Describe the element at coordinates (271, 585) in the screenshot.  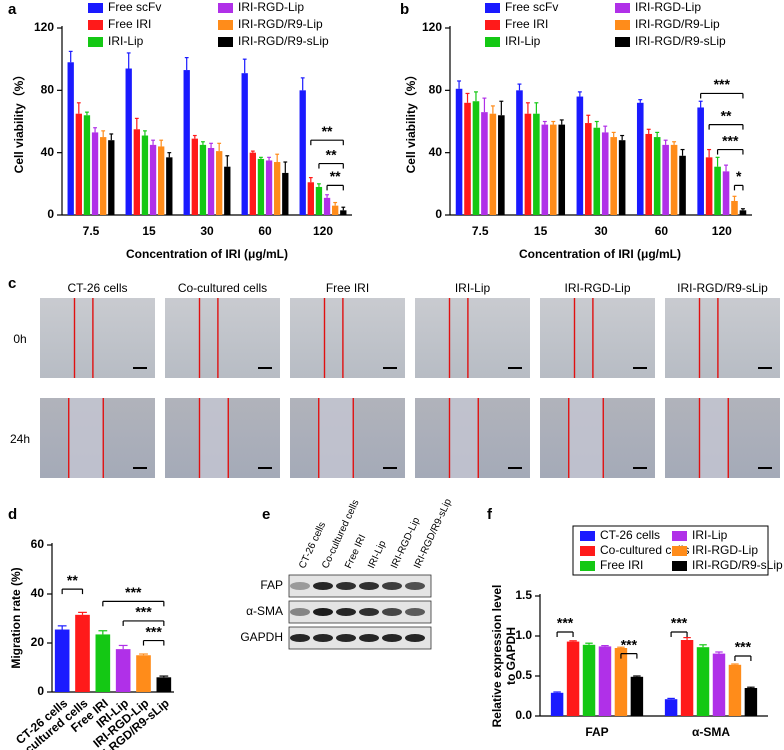
I see `blot-band-label: FAP` at that location.